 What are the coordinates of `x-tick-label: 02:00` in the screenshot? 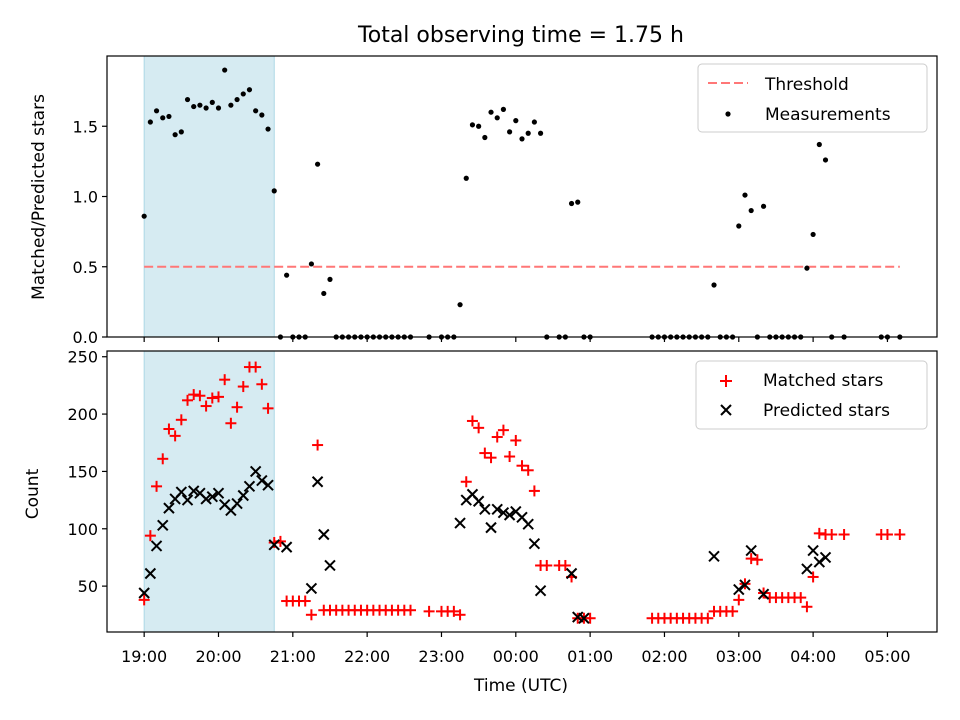 It's located at (664, 656).